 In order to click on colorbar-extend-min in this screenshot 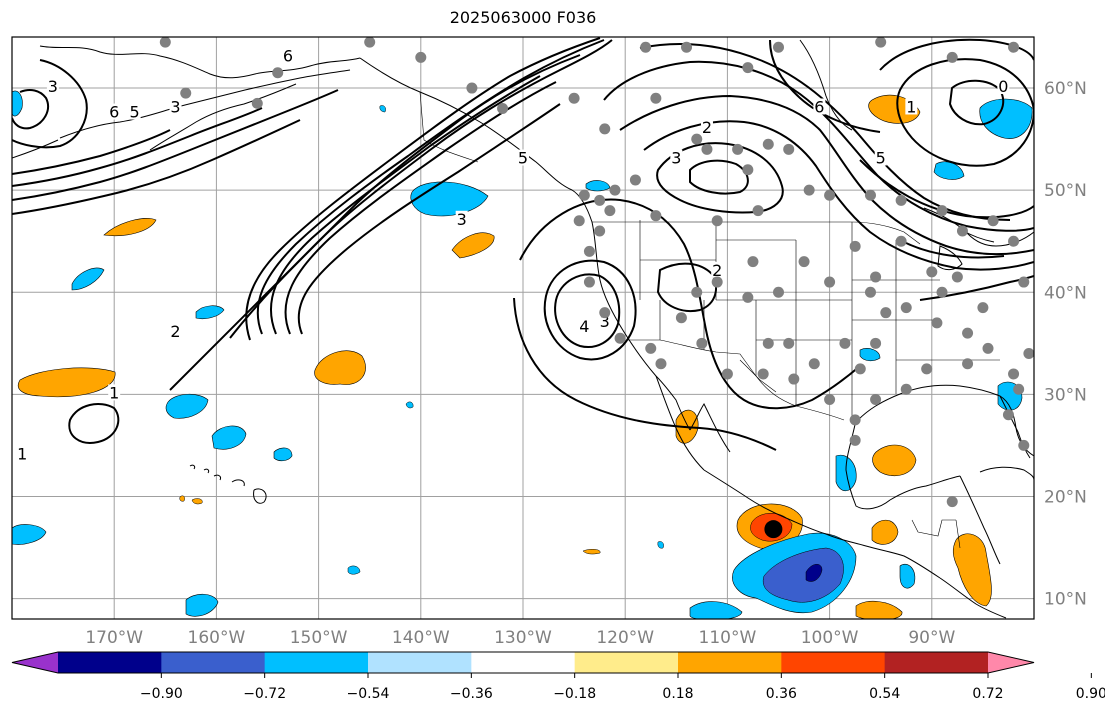, I will do `click(35, 662)`.